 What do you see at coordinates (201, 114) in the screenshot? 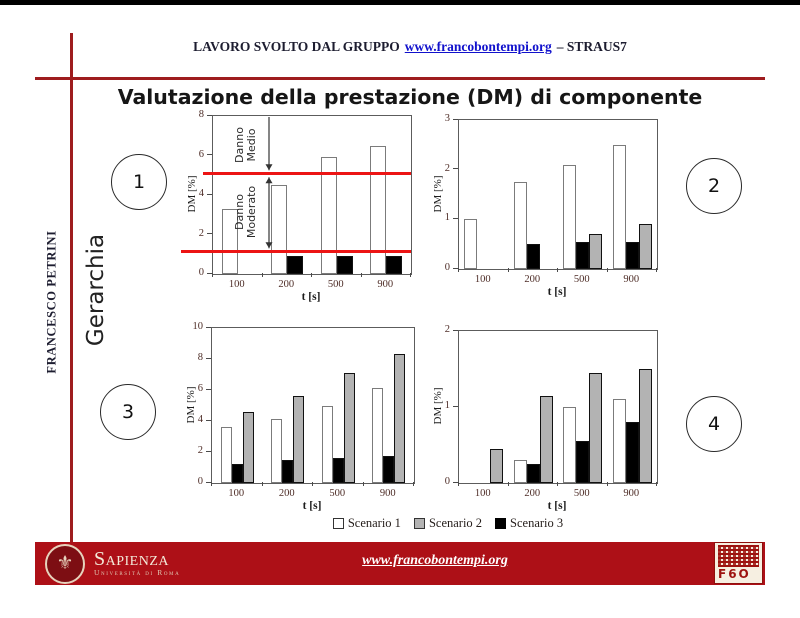
I see `chart-1-y-tick-label: 8` at bounding box center [201, 114].